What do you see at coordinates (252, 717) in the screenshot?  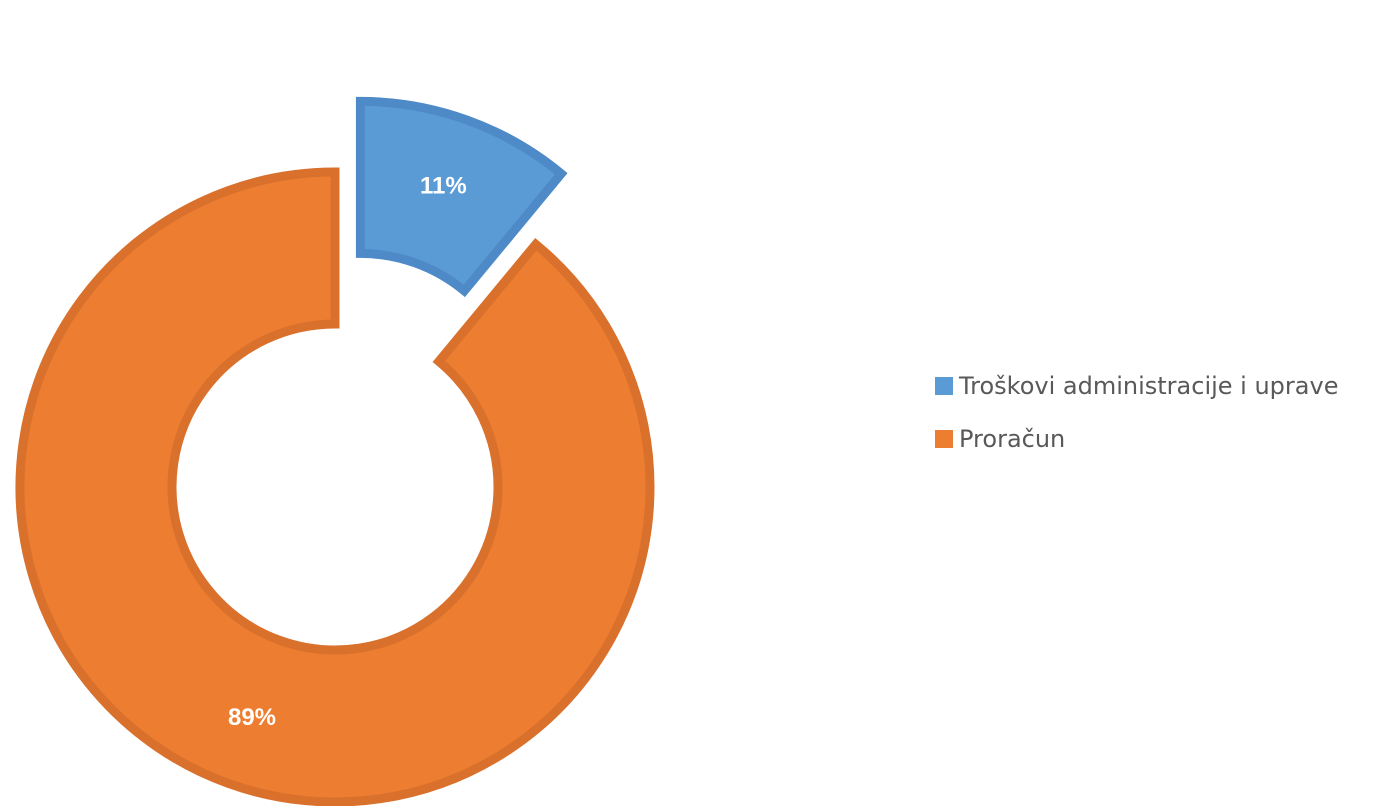 I see `data-label-2: 89%` at bounding box center [252, 717].